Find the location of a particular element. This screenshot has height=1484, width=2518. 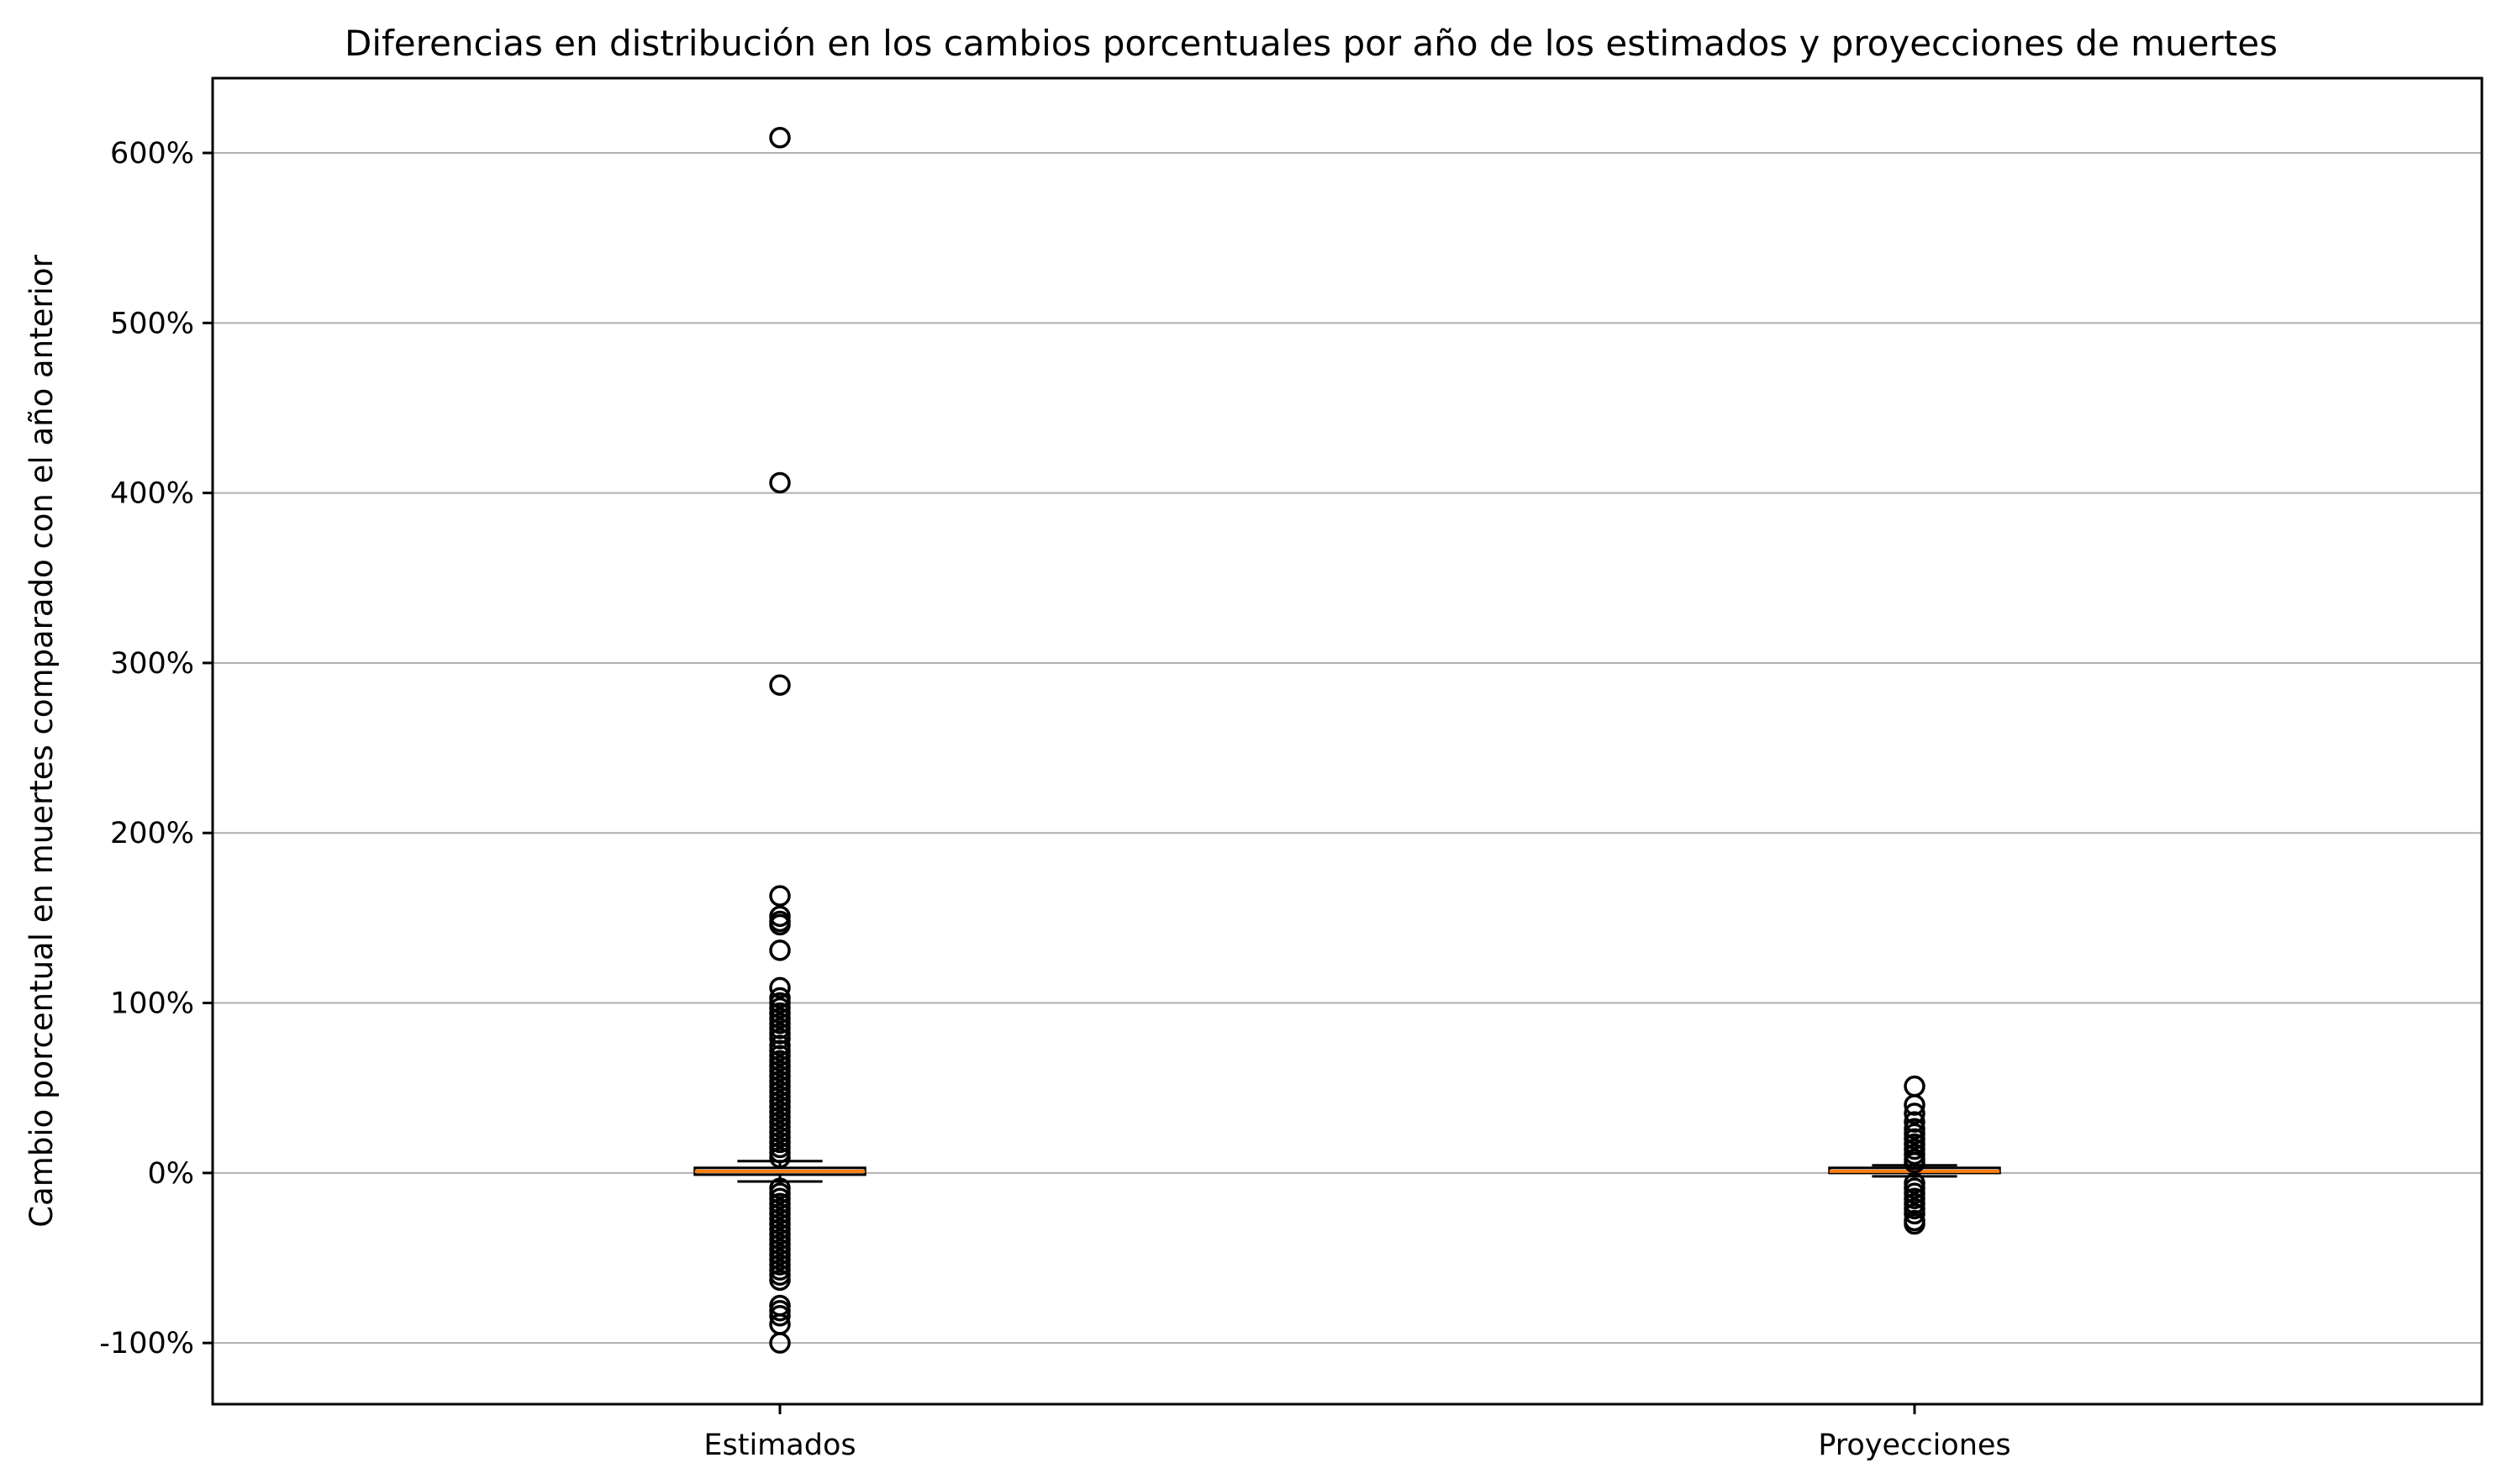

y-tick-label: 200% is located at coordinates (152, 834).